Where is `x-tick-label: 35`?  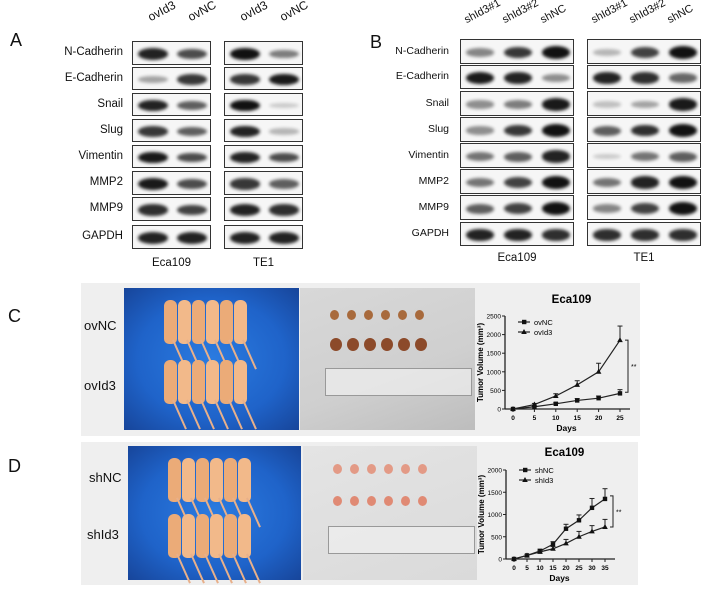 x-tick-label: 35 is located at coordinates (605, 568).